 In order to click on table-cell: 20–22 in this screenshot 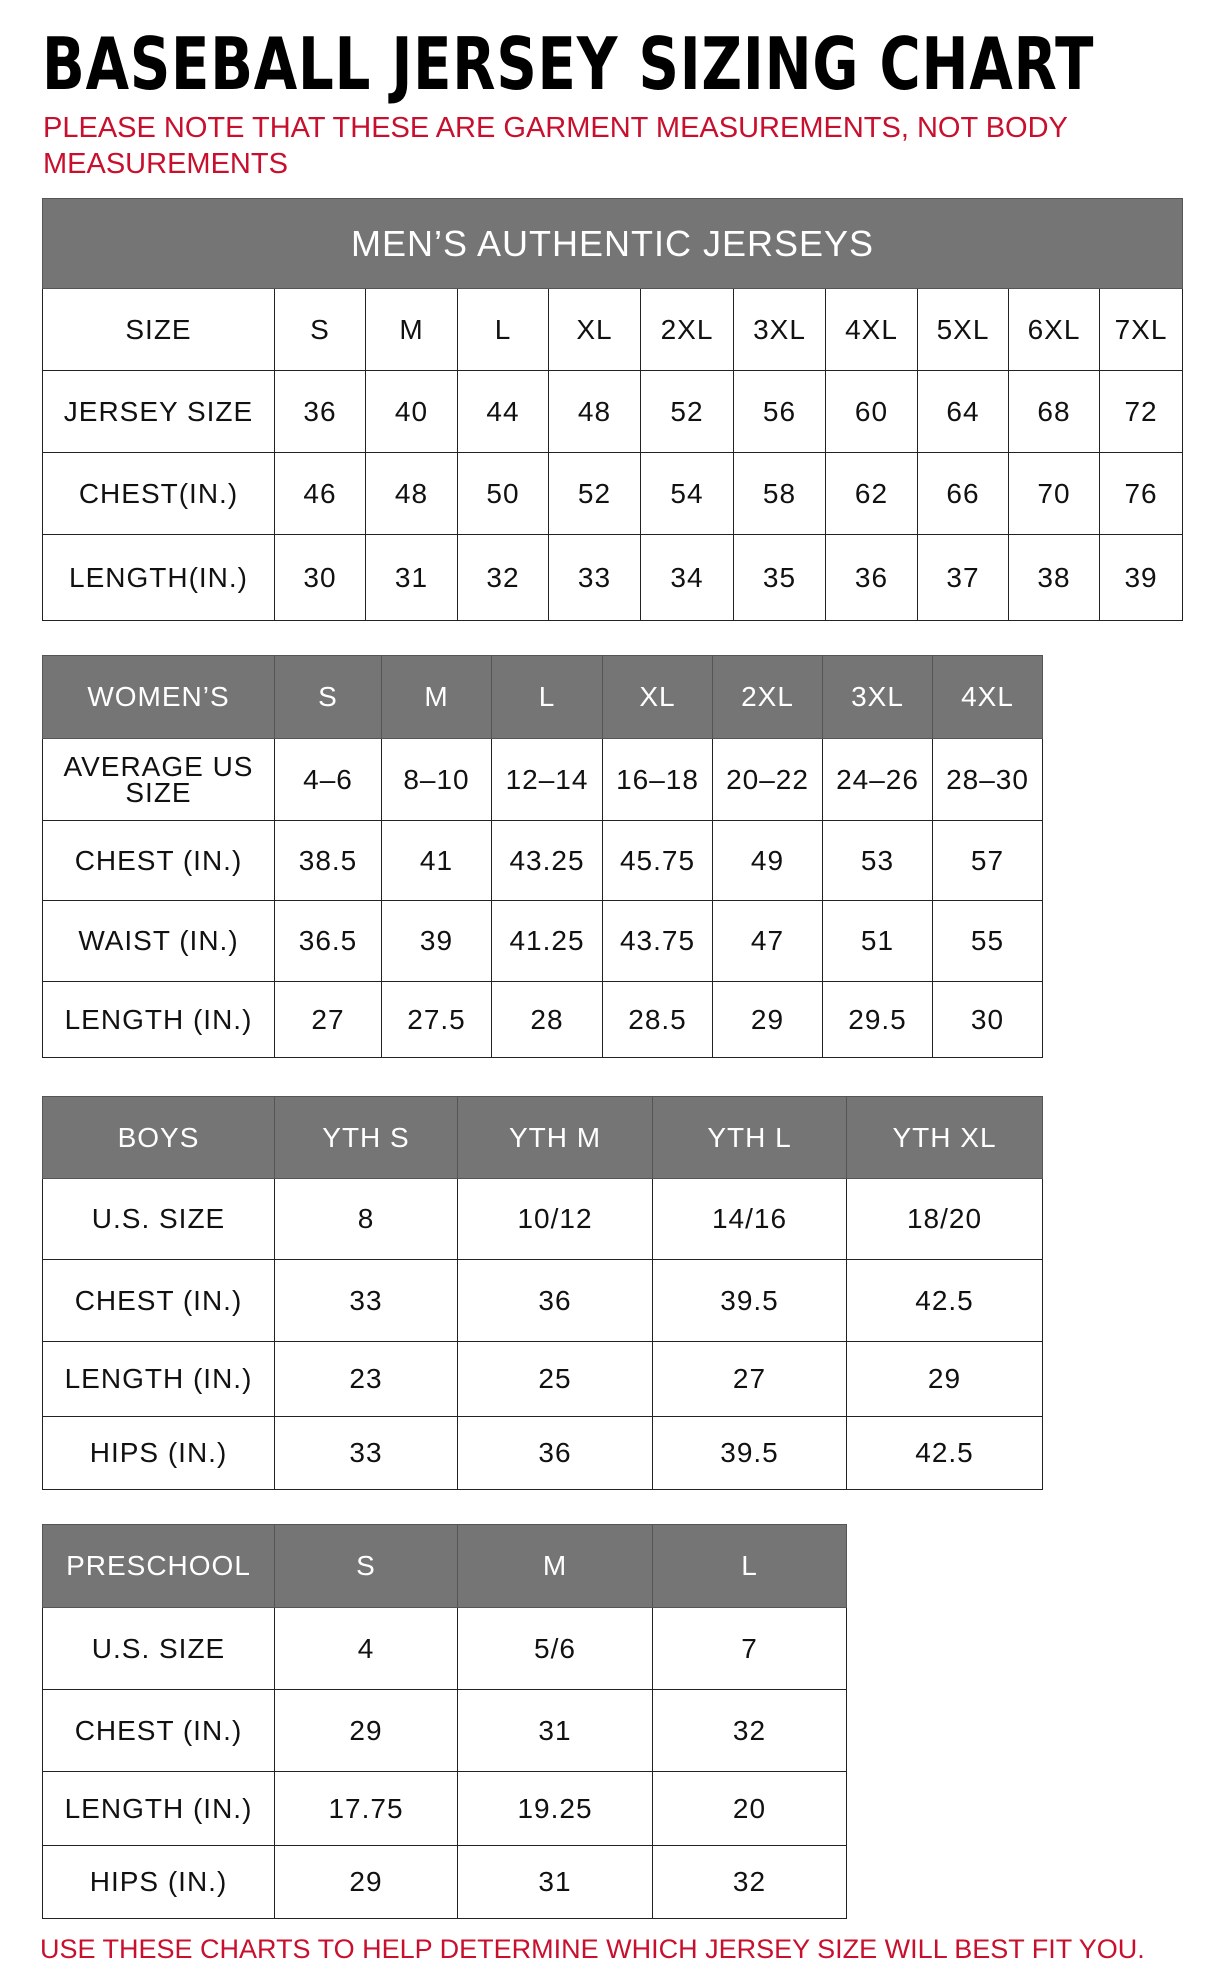, I will do `click(767, 779)`.